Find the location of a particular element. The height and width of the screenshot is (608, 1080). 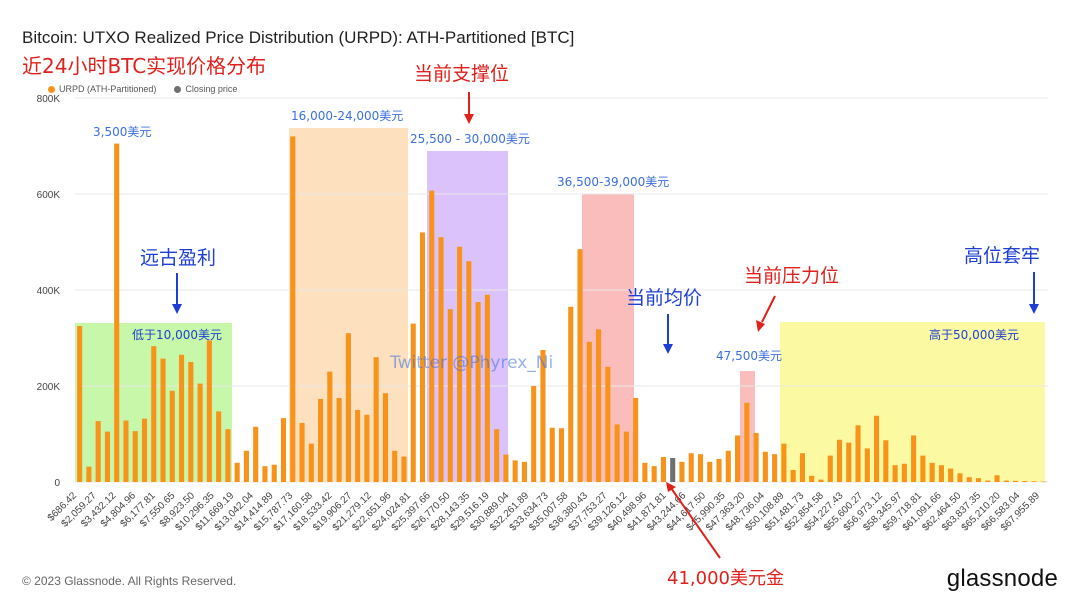

closing-price-bar is located at coordinates (673, 470).